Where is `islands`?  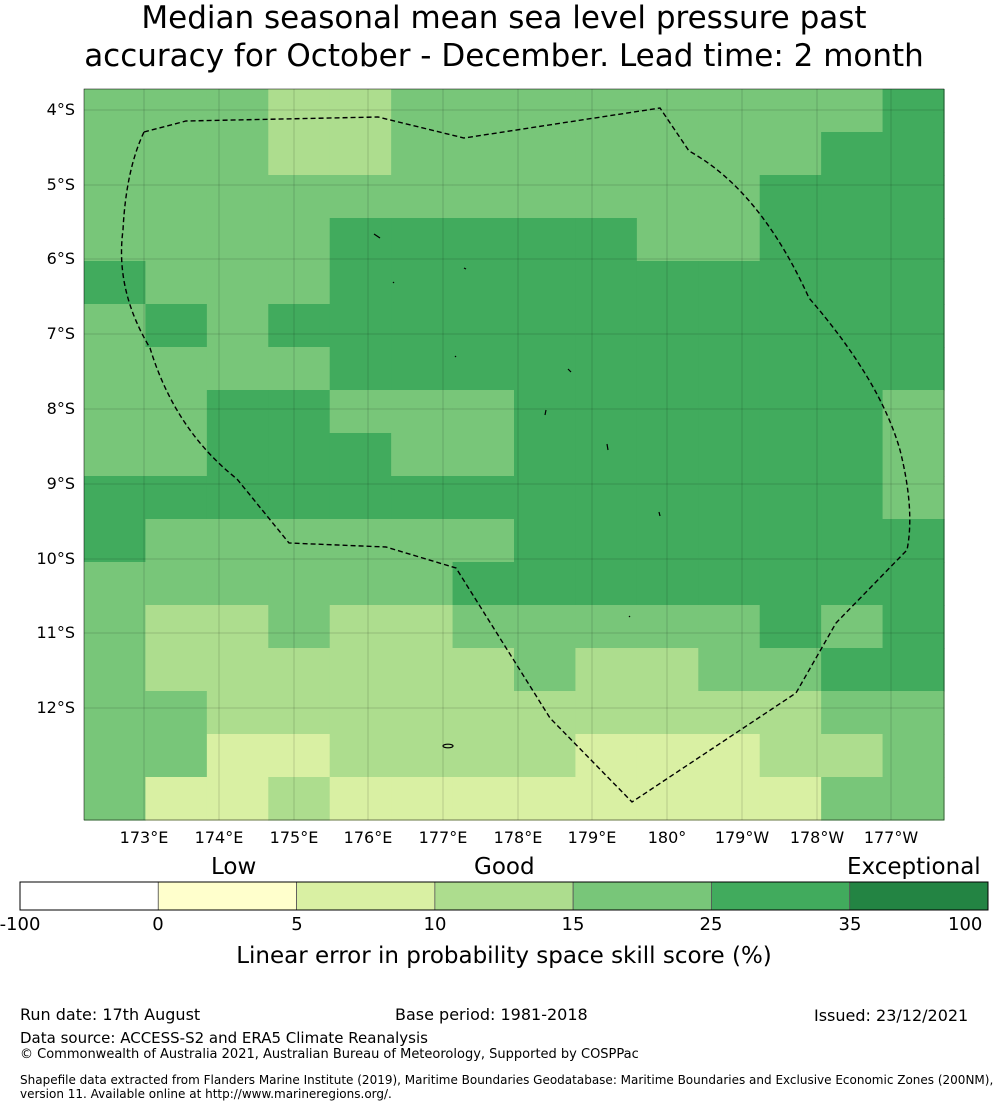
islands is located at coordinates (517, 491).